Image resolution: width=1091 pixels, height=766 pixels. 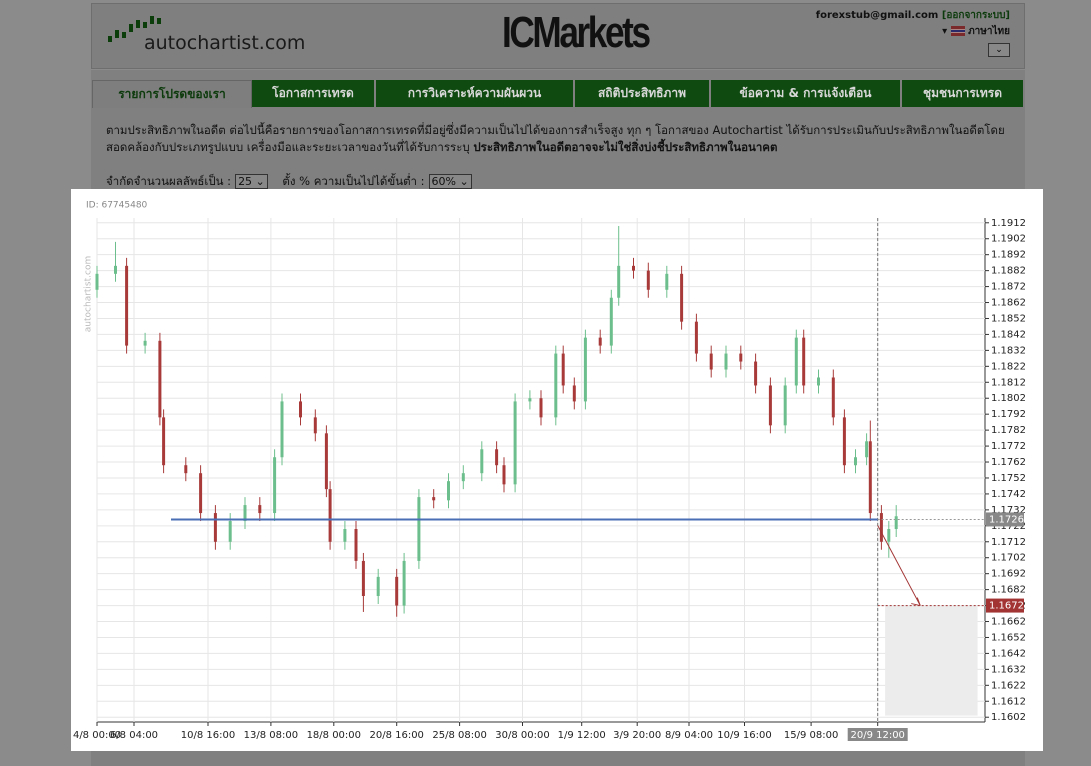 I want to click on y-tick-label: 1.1662, so click(x=1008, y=622).